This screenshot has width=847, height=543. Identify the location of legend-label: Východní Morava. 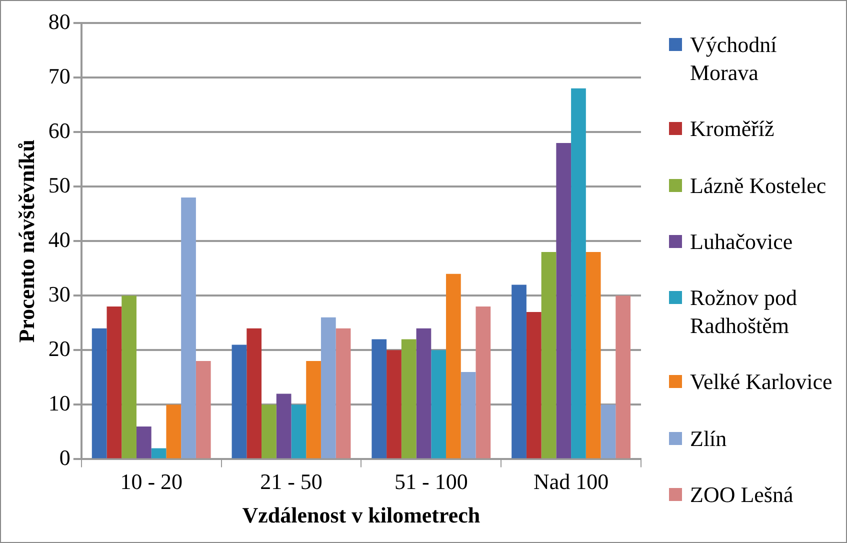
(734, 59).